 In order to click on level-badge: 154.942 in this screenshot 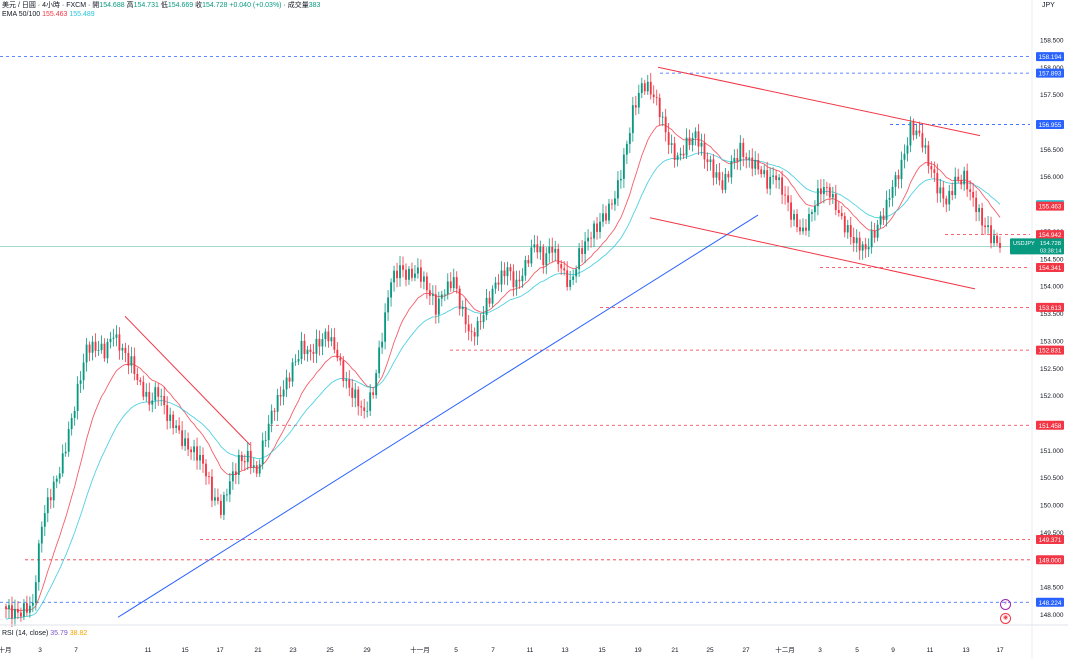, I will do `click(1050, 235)`.